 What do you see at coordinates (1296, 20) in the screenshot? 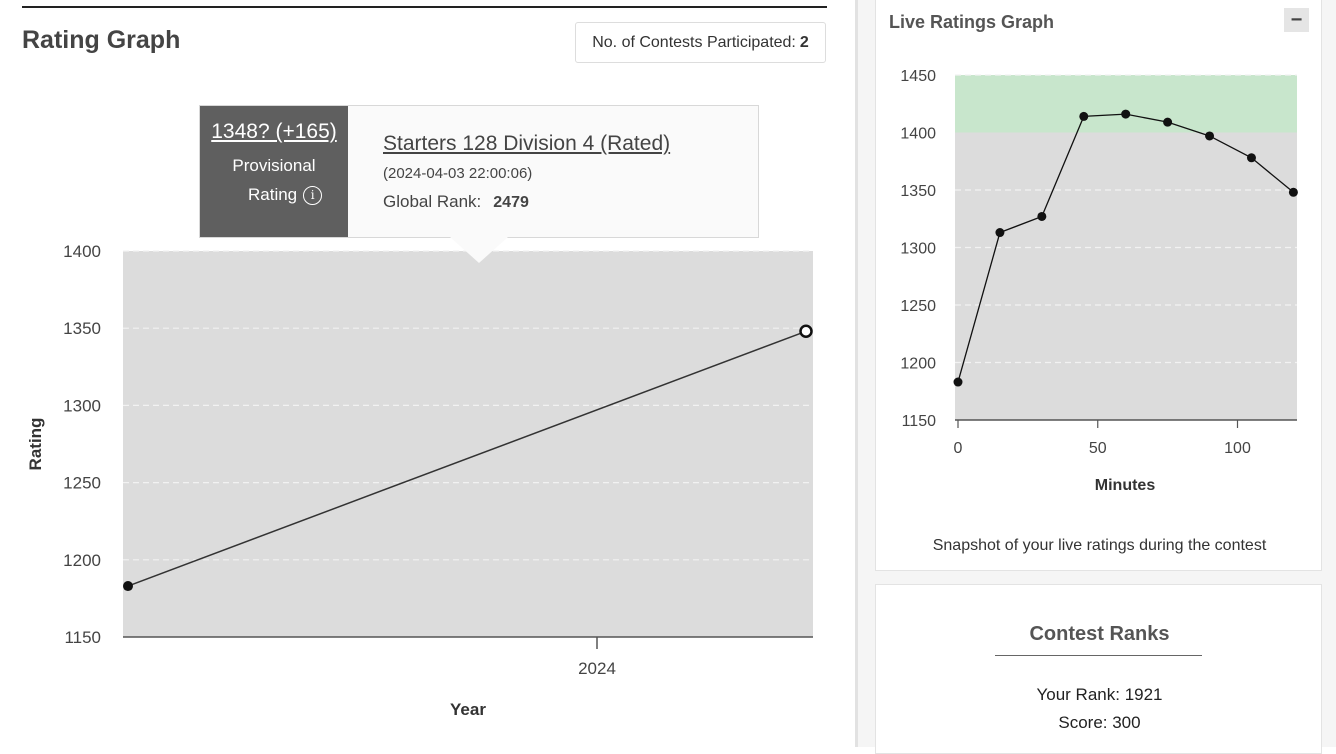
I see `minimize-button: −` at bounding box center [1296, 20].